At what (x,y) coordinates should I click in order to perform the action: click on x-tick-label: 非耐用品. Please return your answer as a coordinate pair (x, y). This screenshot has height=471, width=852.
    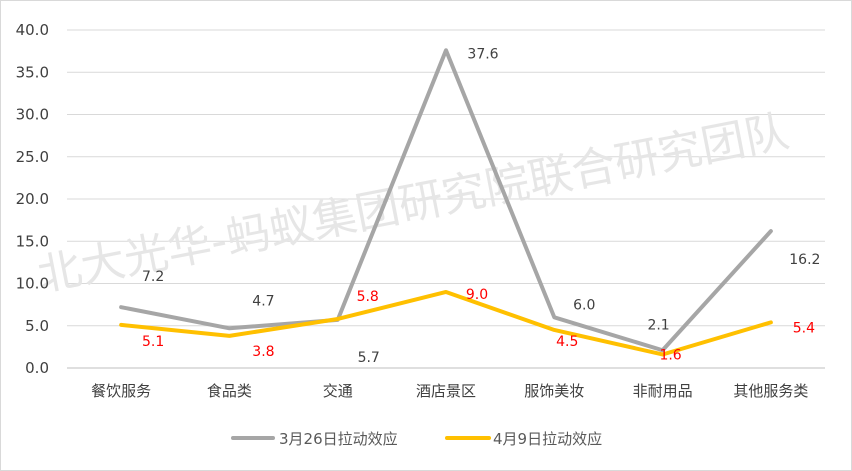
    Looking at the image, I should click on (663, 391).